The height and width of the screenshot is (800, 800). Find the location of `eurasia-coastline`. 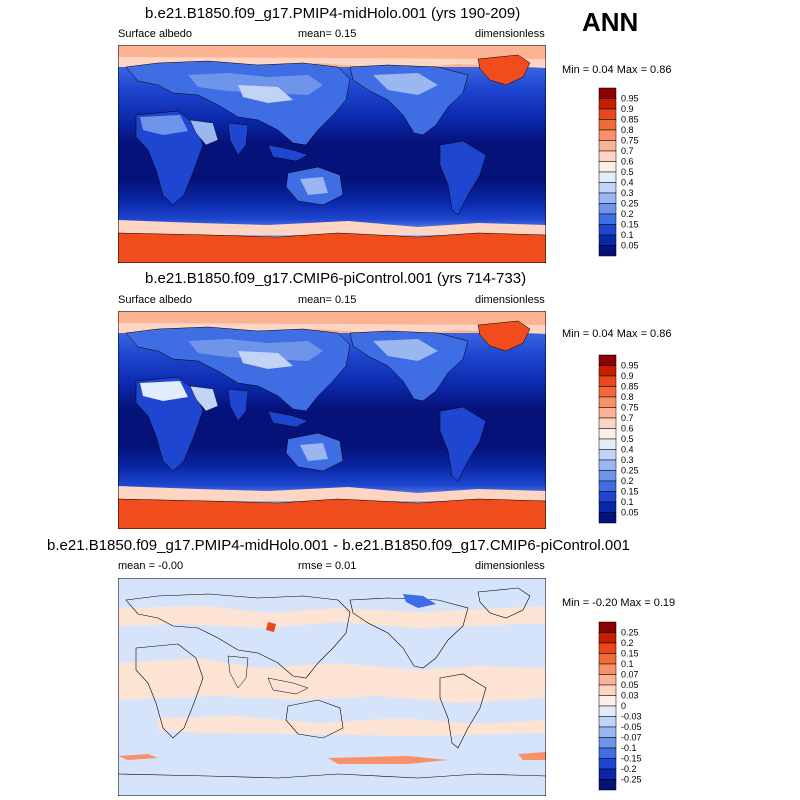

eurasia-coastline is located at coordinates (238, 636).